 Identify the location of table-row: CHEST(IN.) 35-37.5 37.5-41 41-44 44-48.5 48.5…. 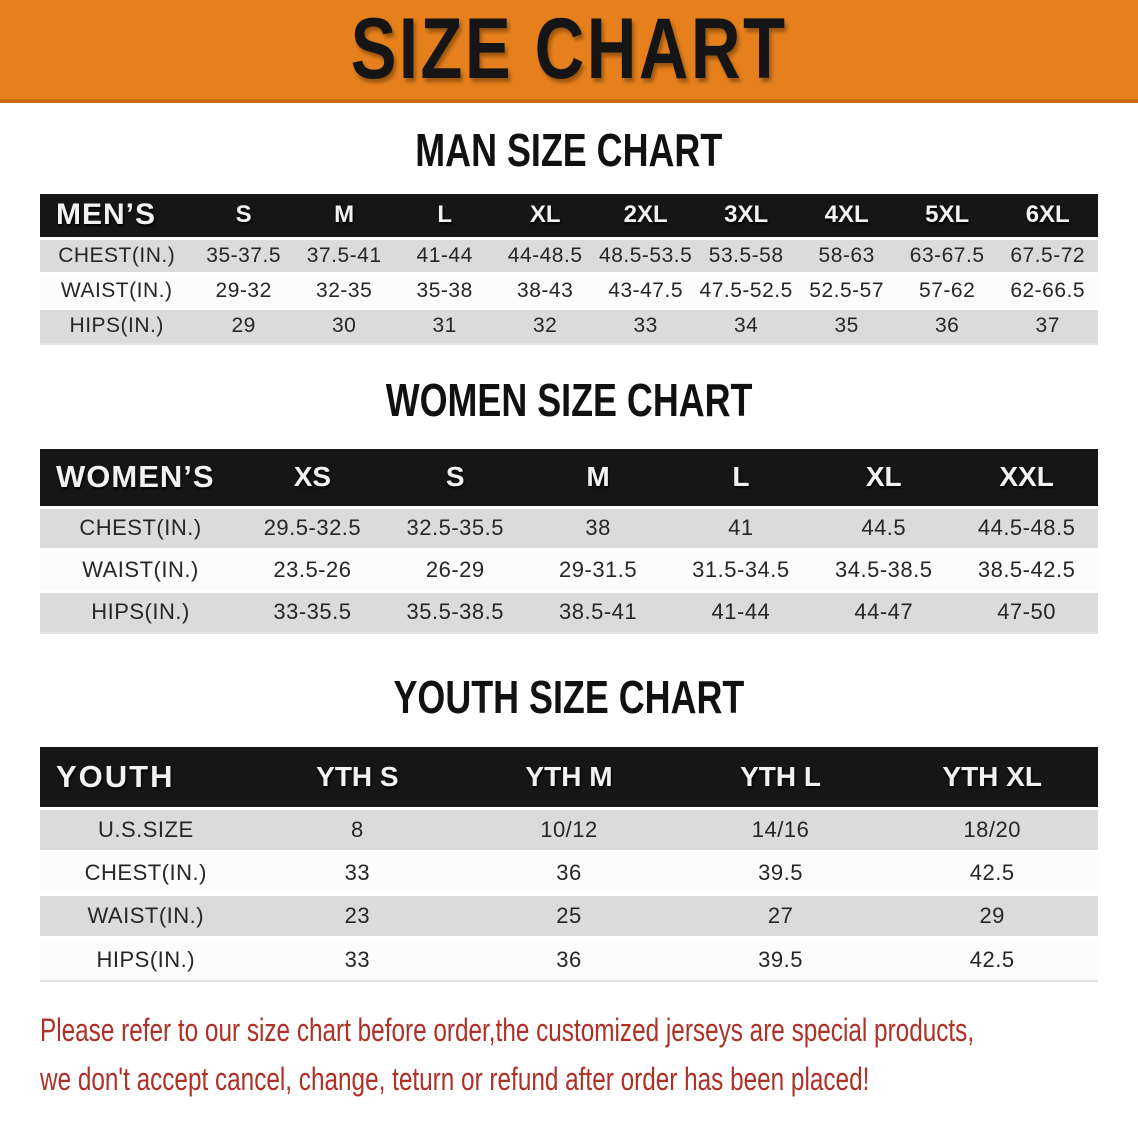
(569, 256).